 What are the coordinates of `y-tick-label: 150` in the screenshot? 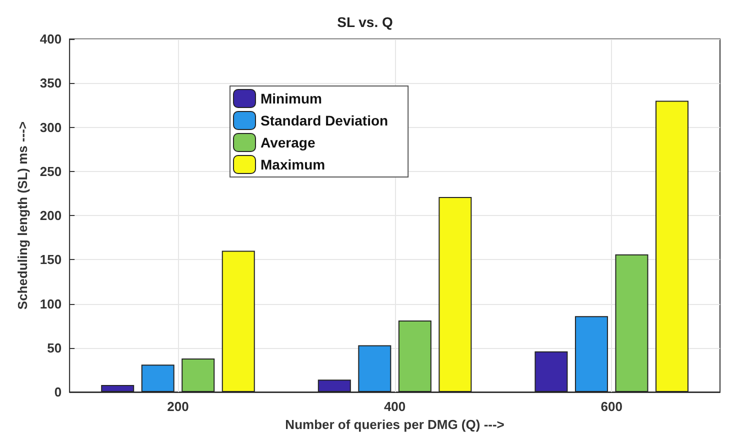 It's located at (51, 260).